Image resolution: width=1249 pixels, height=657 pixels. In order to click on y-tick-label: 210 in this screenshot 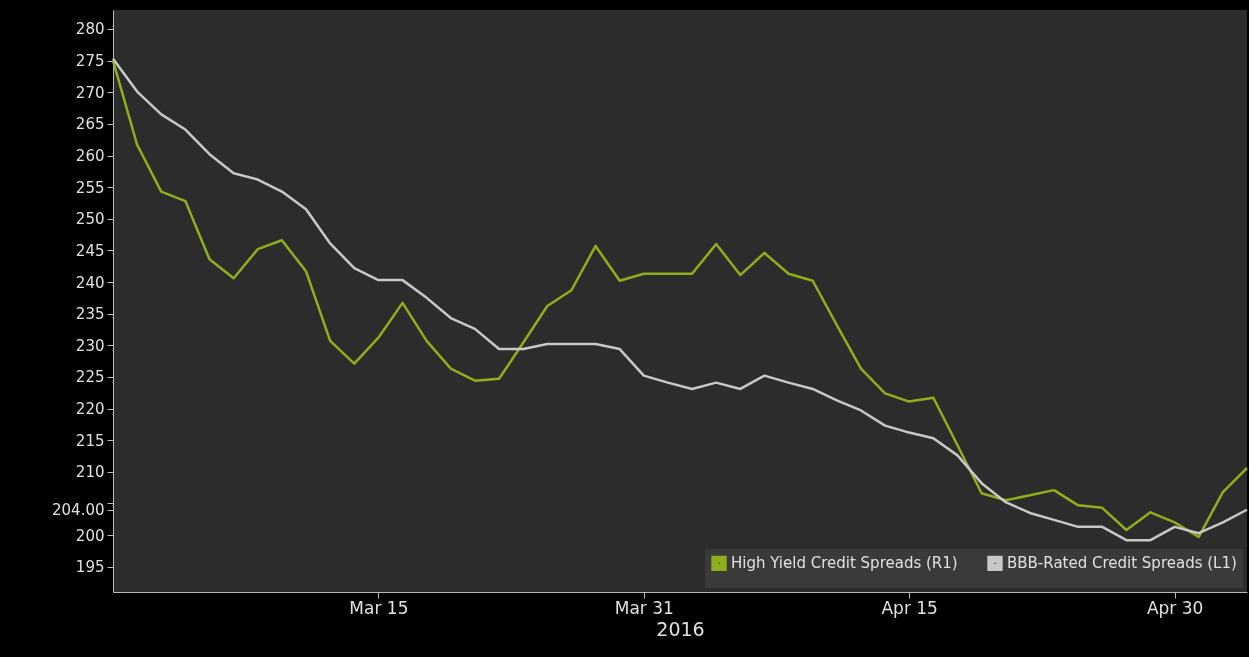, I will do `click(90, 472)`.